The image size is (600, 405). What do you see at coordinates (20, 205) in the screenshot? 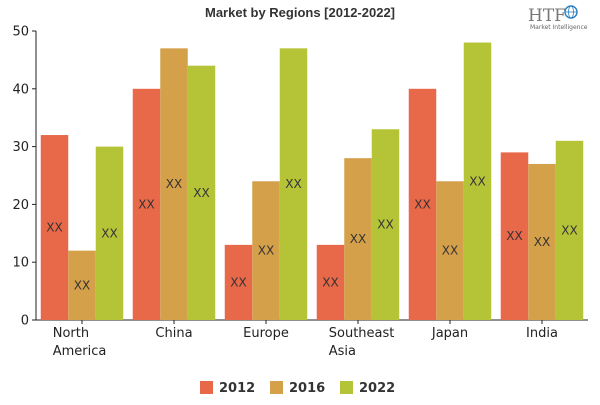
I see `y-tick-label: 20` at bounding box center [20, 205].